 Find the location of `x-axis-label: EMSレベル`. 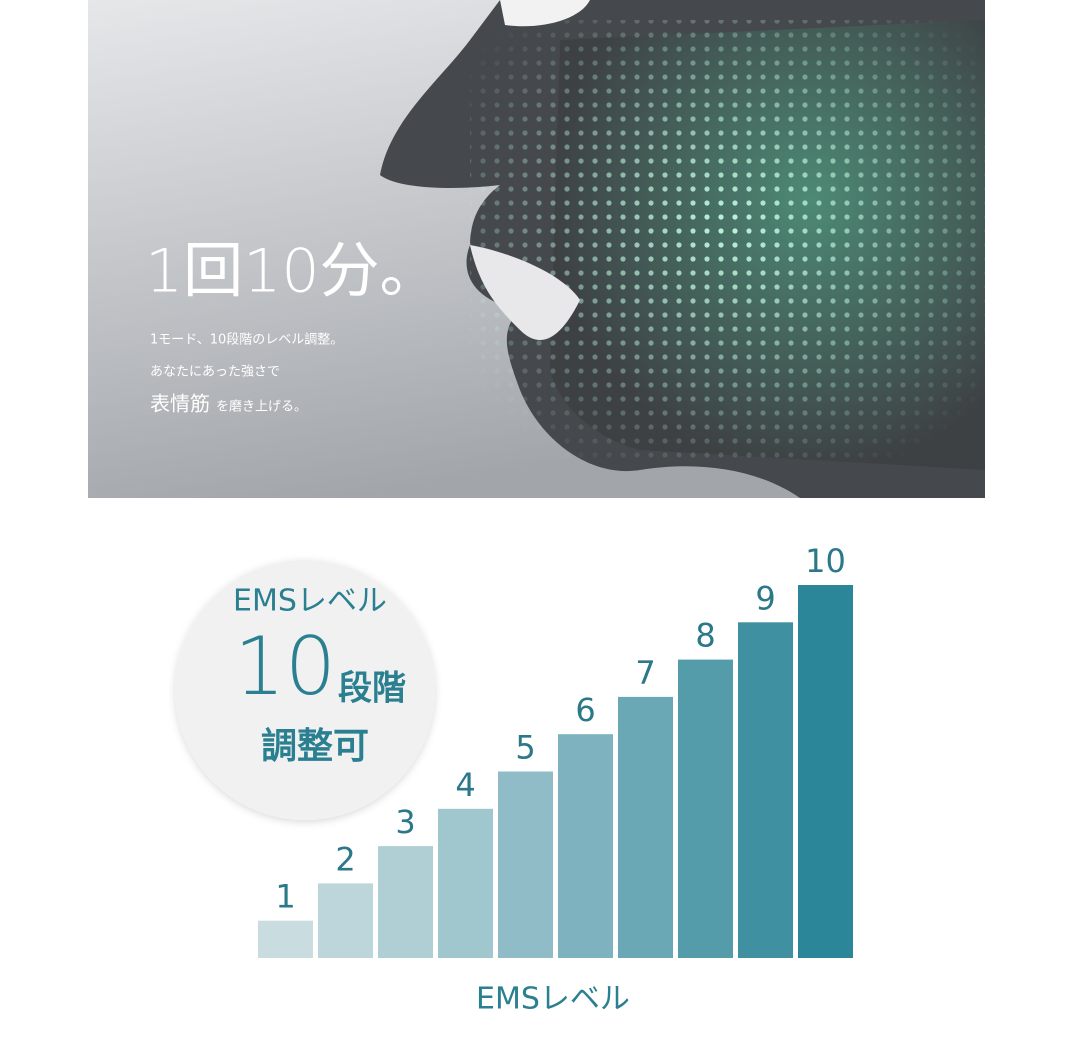

x-axis-label: EMSレベル is located at coordinates (553, 999).